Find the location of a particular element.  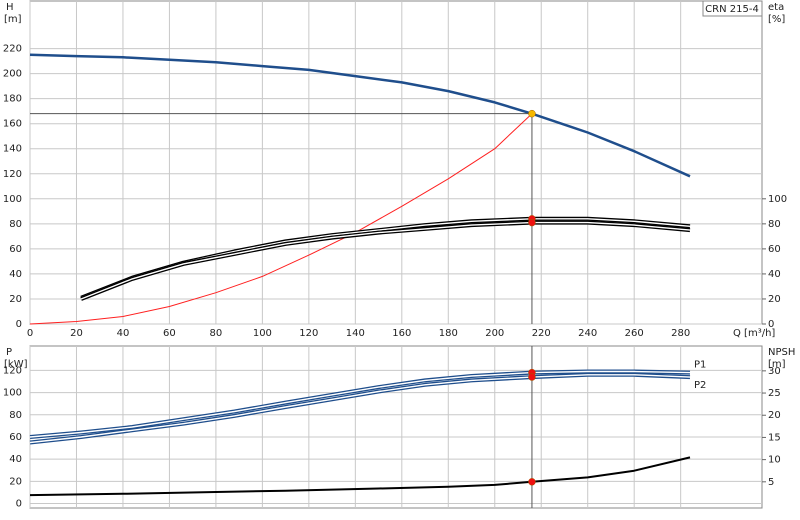

y-axis-label: H is located at coordinates (10, 7).